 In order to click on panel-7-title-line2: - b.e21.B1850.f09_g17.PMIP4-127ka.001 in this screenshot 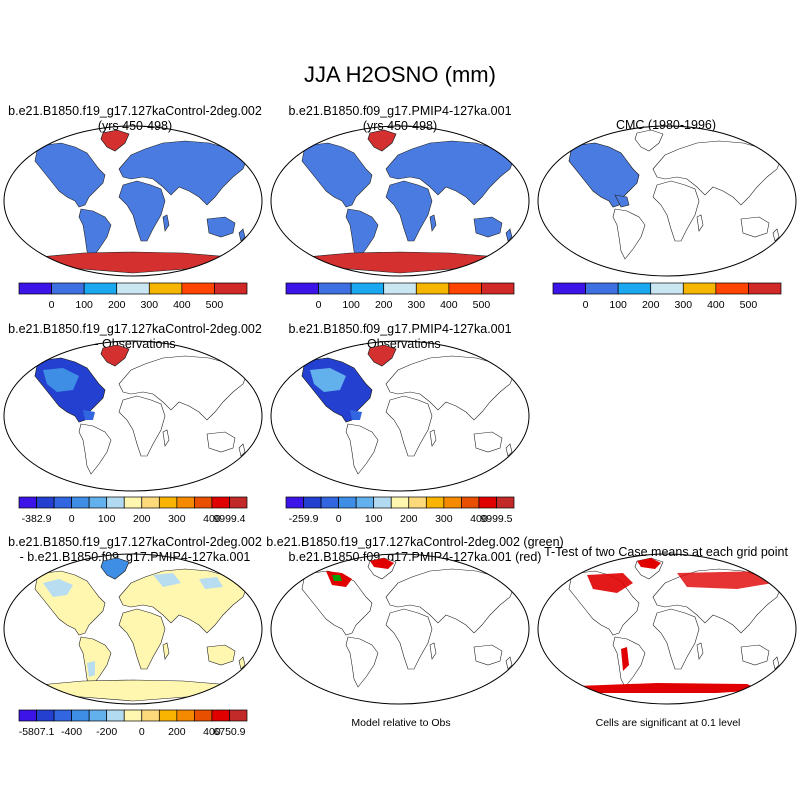, I will do `click(135, 557)`.